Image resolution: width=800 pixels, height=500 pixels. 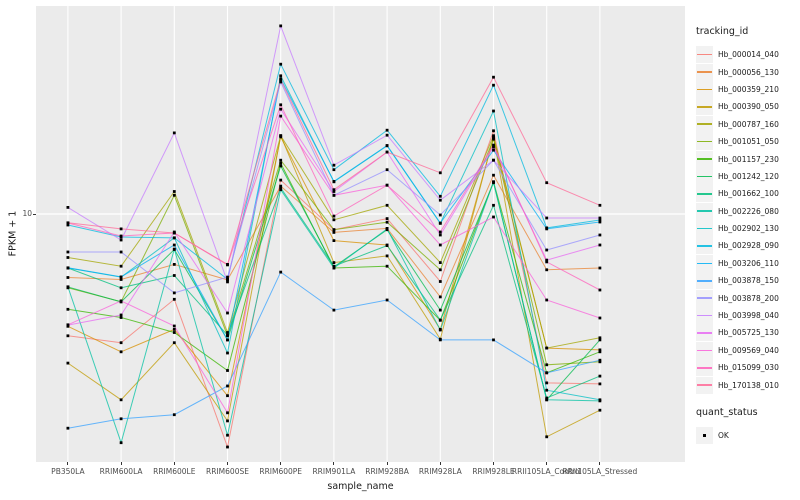 I want to click on legend-item: Hb_005725_130, so click(x=748, y=333).